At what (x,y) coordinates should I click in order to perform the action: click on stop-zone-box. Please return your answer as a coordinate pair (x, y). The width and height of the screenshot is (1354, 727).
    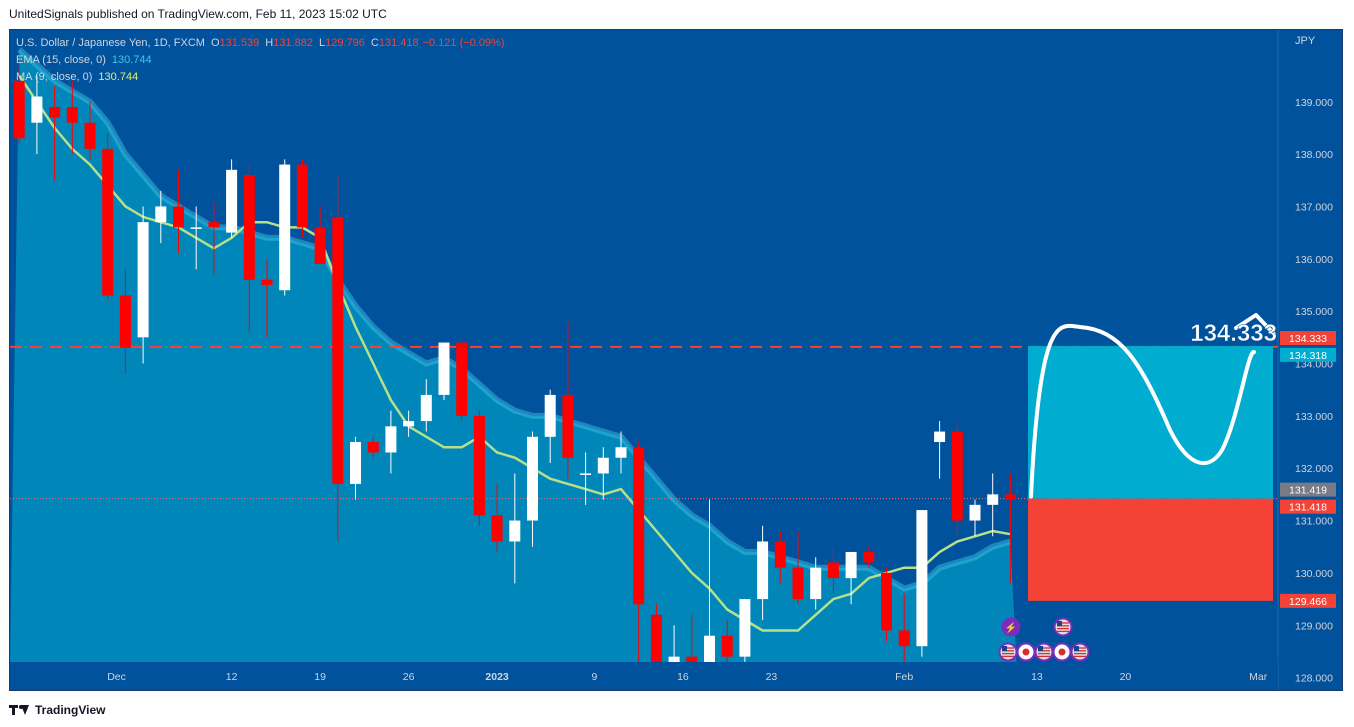
    Looking at the image, I should click on (1150, 549).